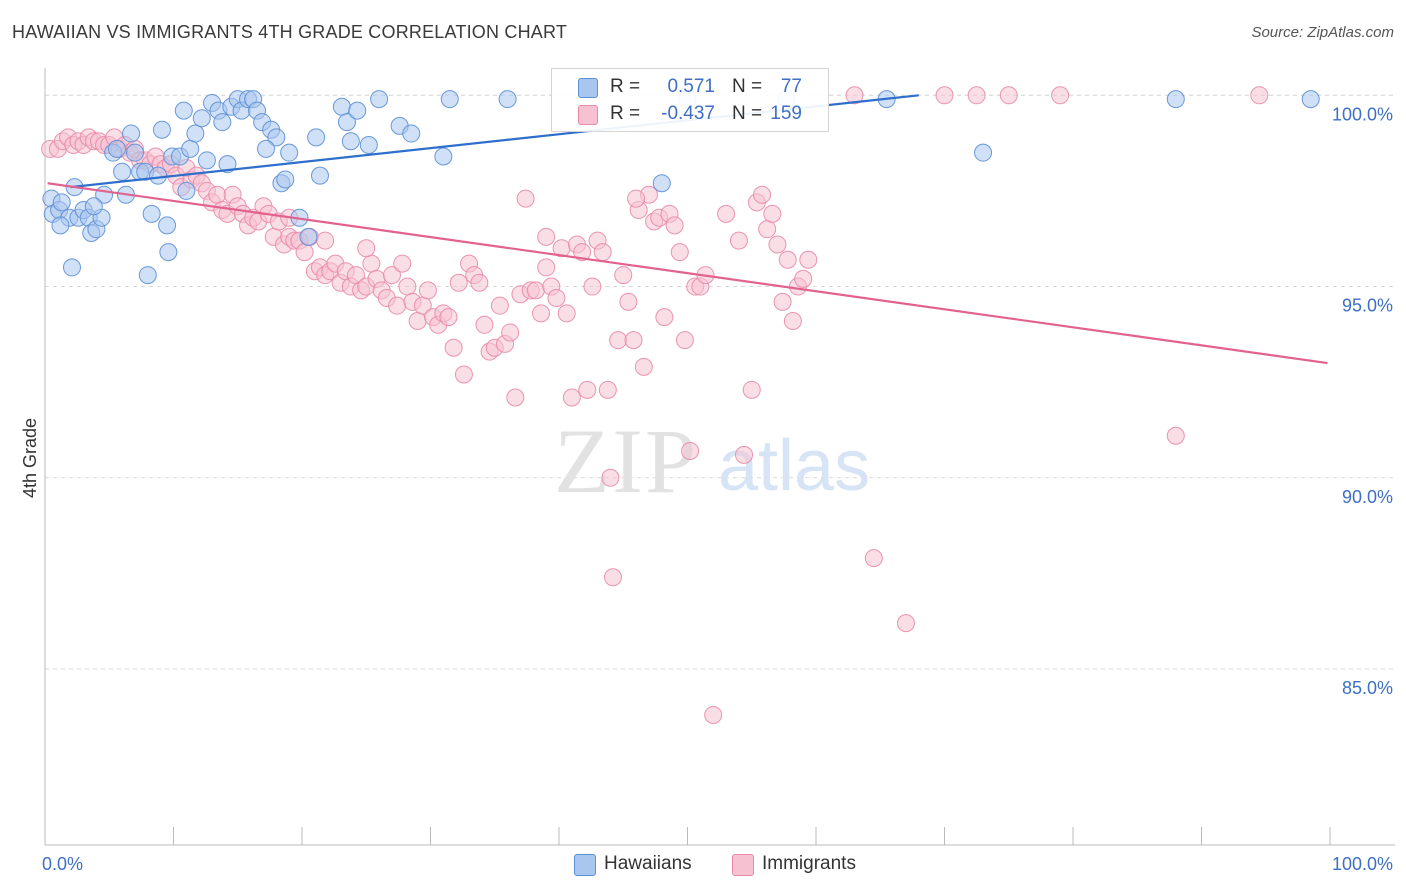  What do you see at coordinates (712, 461) in the screenshot?
I see `watermark: ZIP atlas` at bounding box center [712, 461].